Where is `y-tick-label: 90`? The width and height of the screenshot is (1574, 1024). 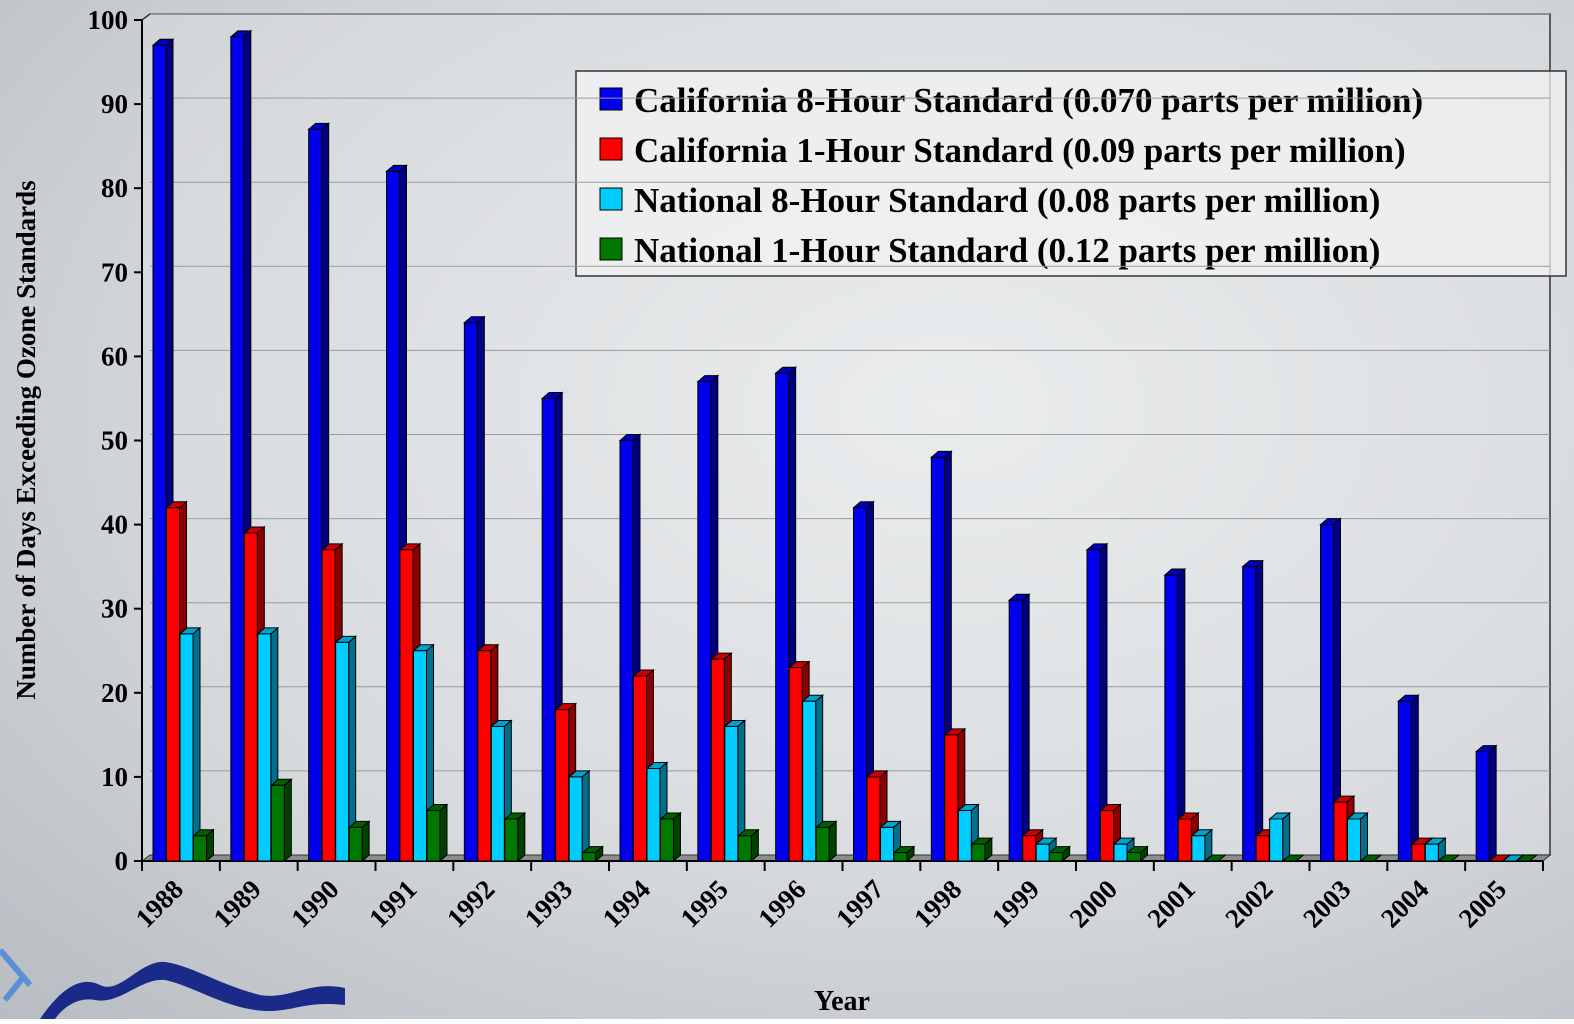 y-tick-label: 90 is located at coordinates (114, 104).